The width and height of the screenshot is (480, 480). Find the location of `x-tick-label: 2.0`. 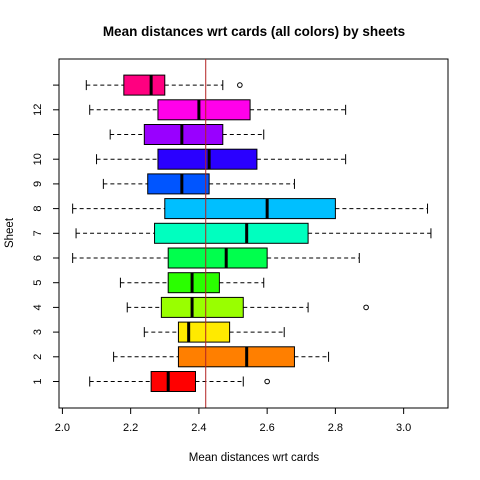

x-tick-label: 2.0 is located at coordinates (62, 428).